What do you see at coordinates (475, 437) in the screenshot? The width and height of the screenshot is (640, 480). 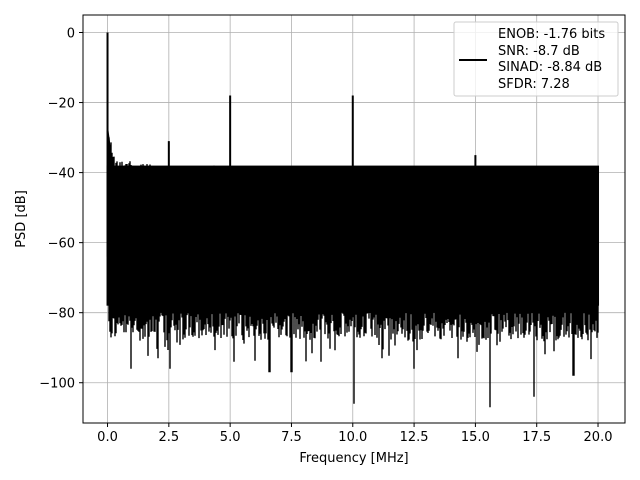 I see `x-tick-label: 15.0` at bounding box center [475, 437].